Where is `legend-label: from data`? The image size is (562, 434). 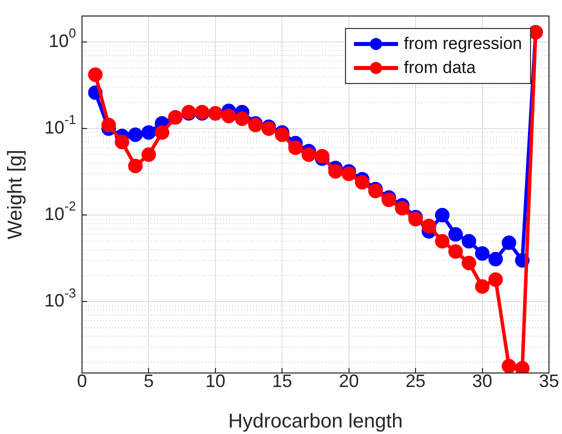
legend-label: from data is located at coordinates (440, 68).